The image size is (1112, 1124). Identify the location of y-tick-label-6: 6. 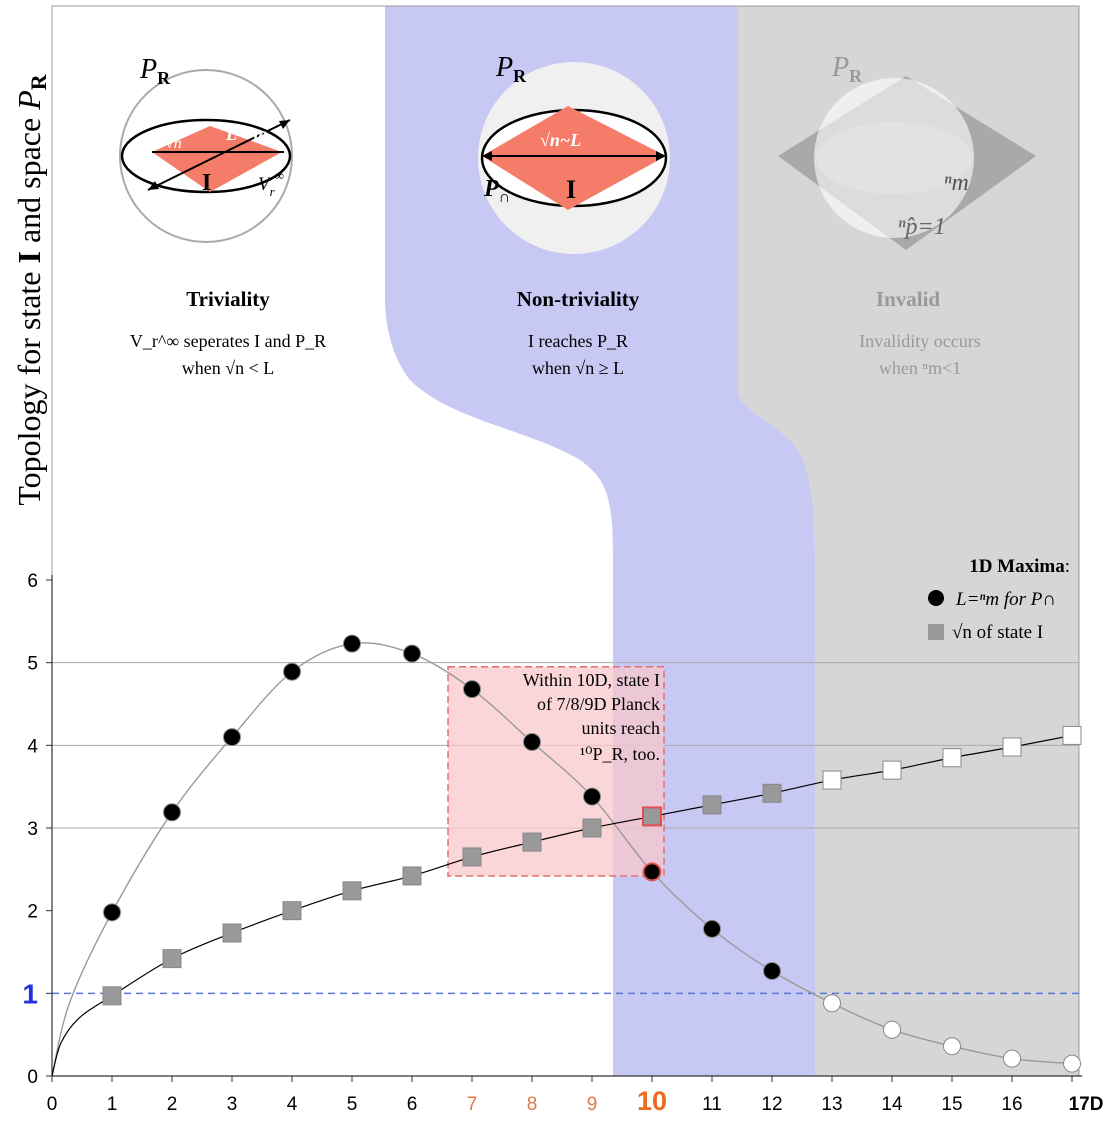
(32, 581).